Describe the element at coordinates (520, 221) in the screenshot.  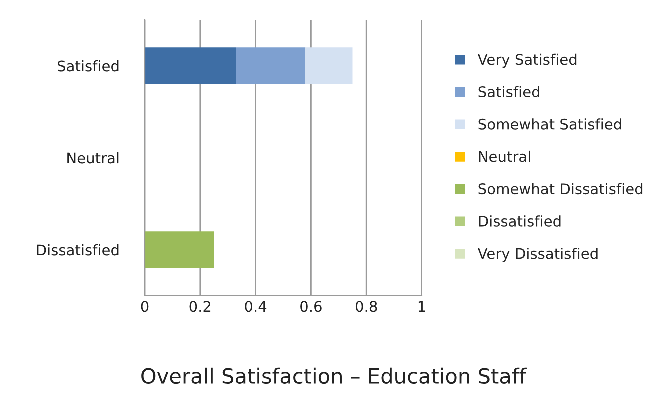
I see `legend-label: Dissatisfied` at that location.